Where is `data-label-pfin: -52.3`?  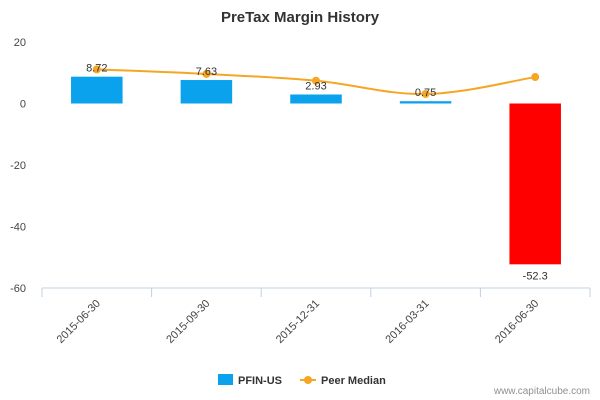
data-label-pfin: -52.3 is located at coordinates (535, 276).